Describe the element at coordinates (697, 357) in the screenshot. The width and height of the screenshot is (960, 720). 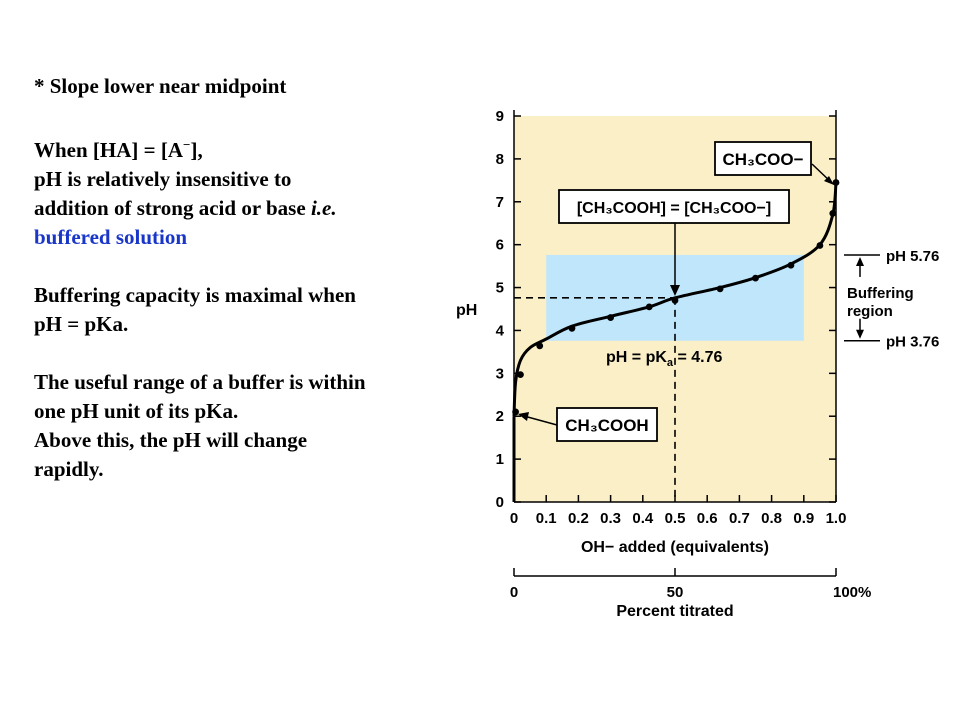
I see `pka-value: = 4.76` at that location.